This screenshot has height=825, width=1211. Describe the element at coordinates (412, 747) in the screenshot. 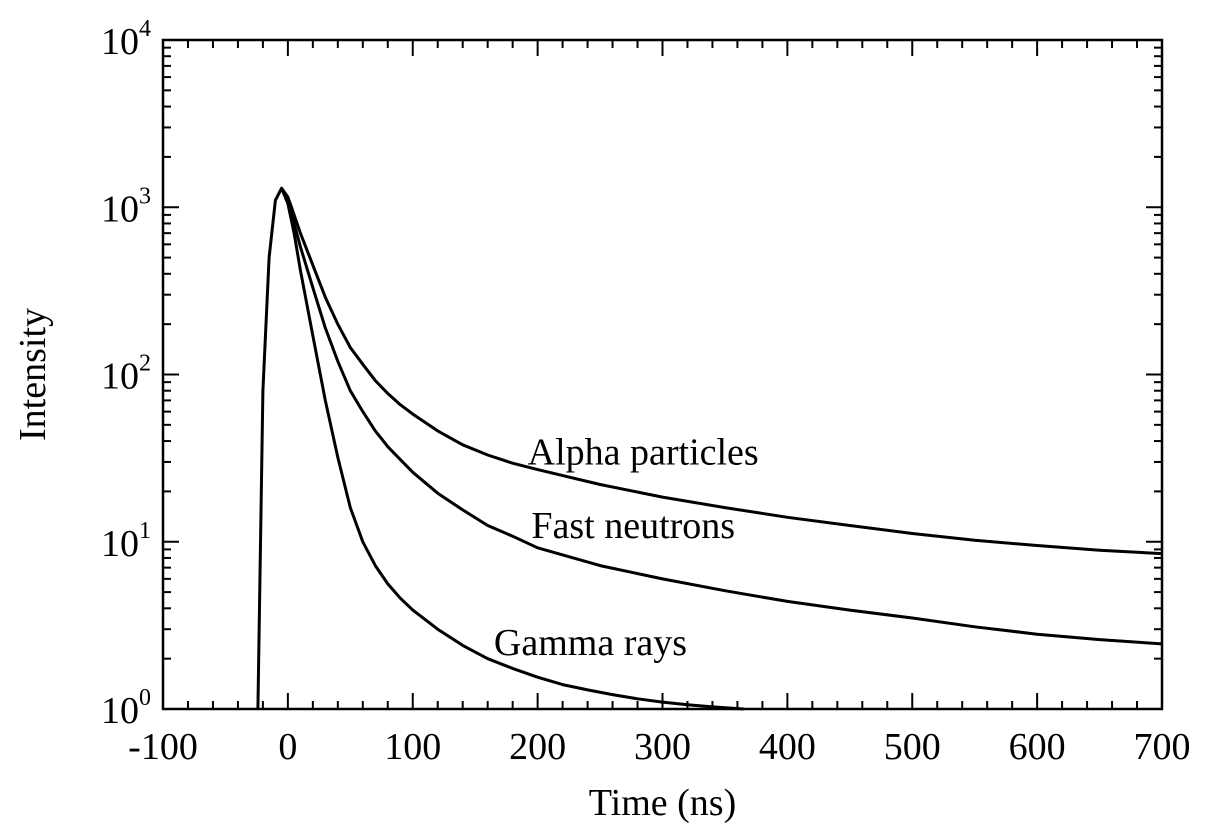

I see `x-tick-label: 100` at that location.